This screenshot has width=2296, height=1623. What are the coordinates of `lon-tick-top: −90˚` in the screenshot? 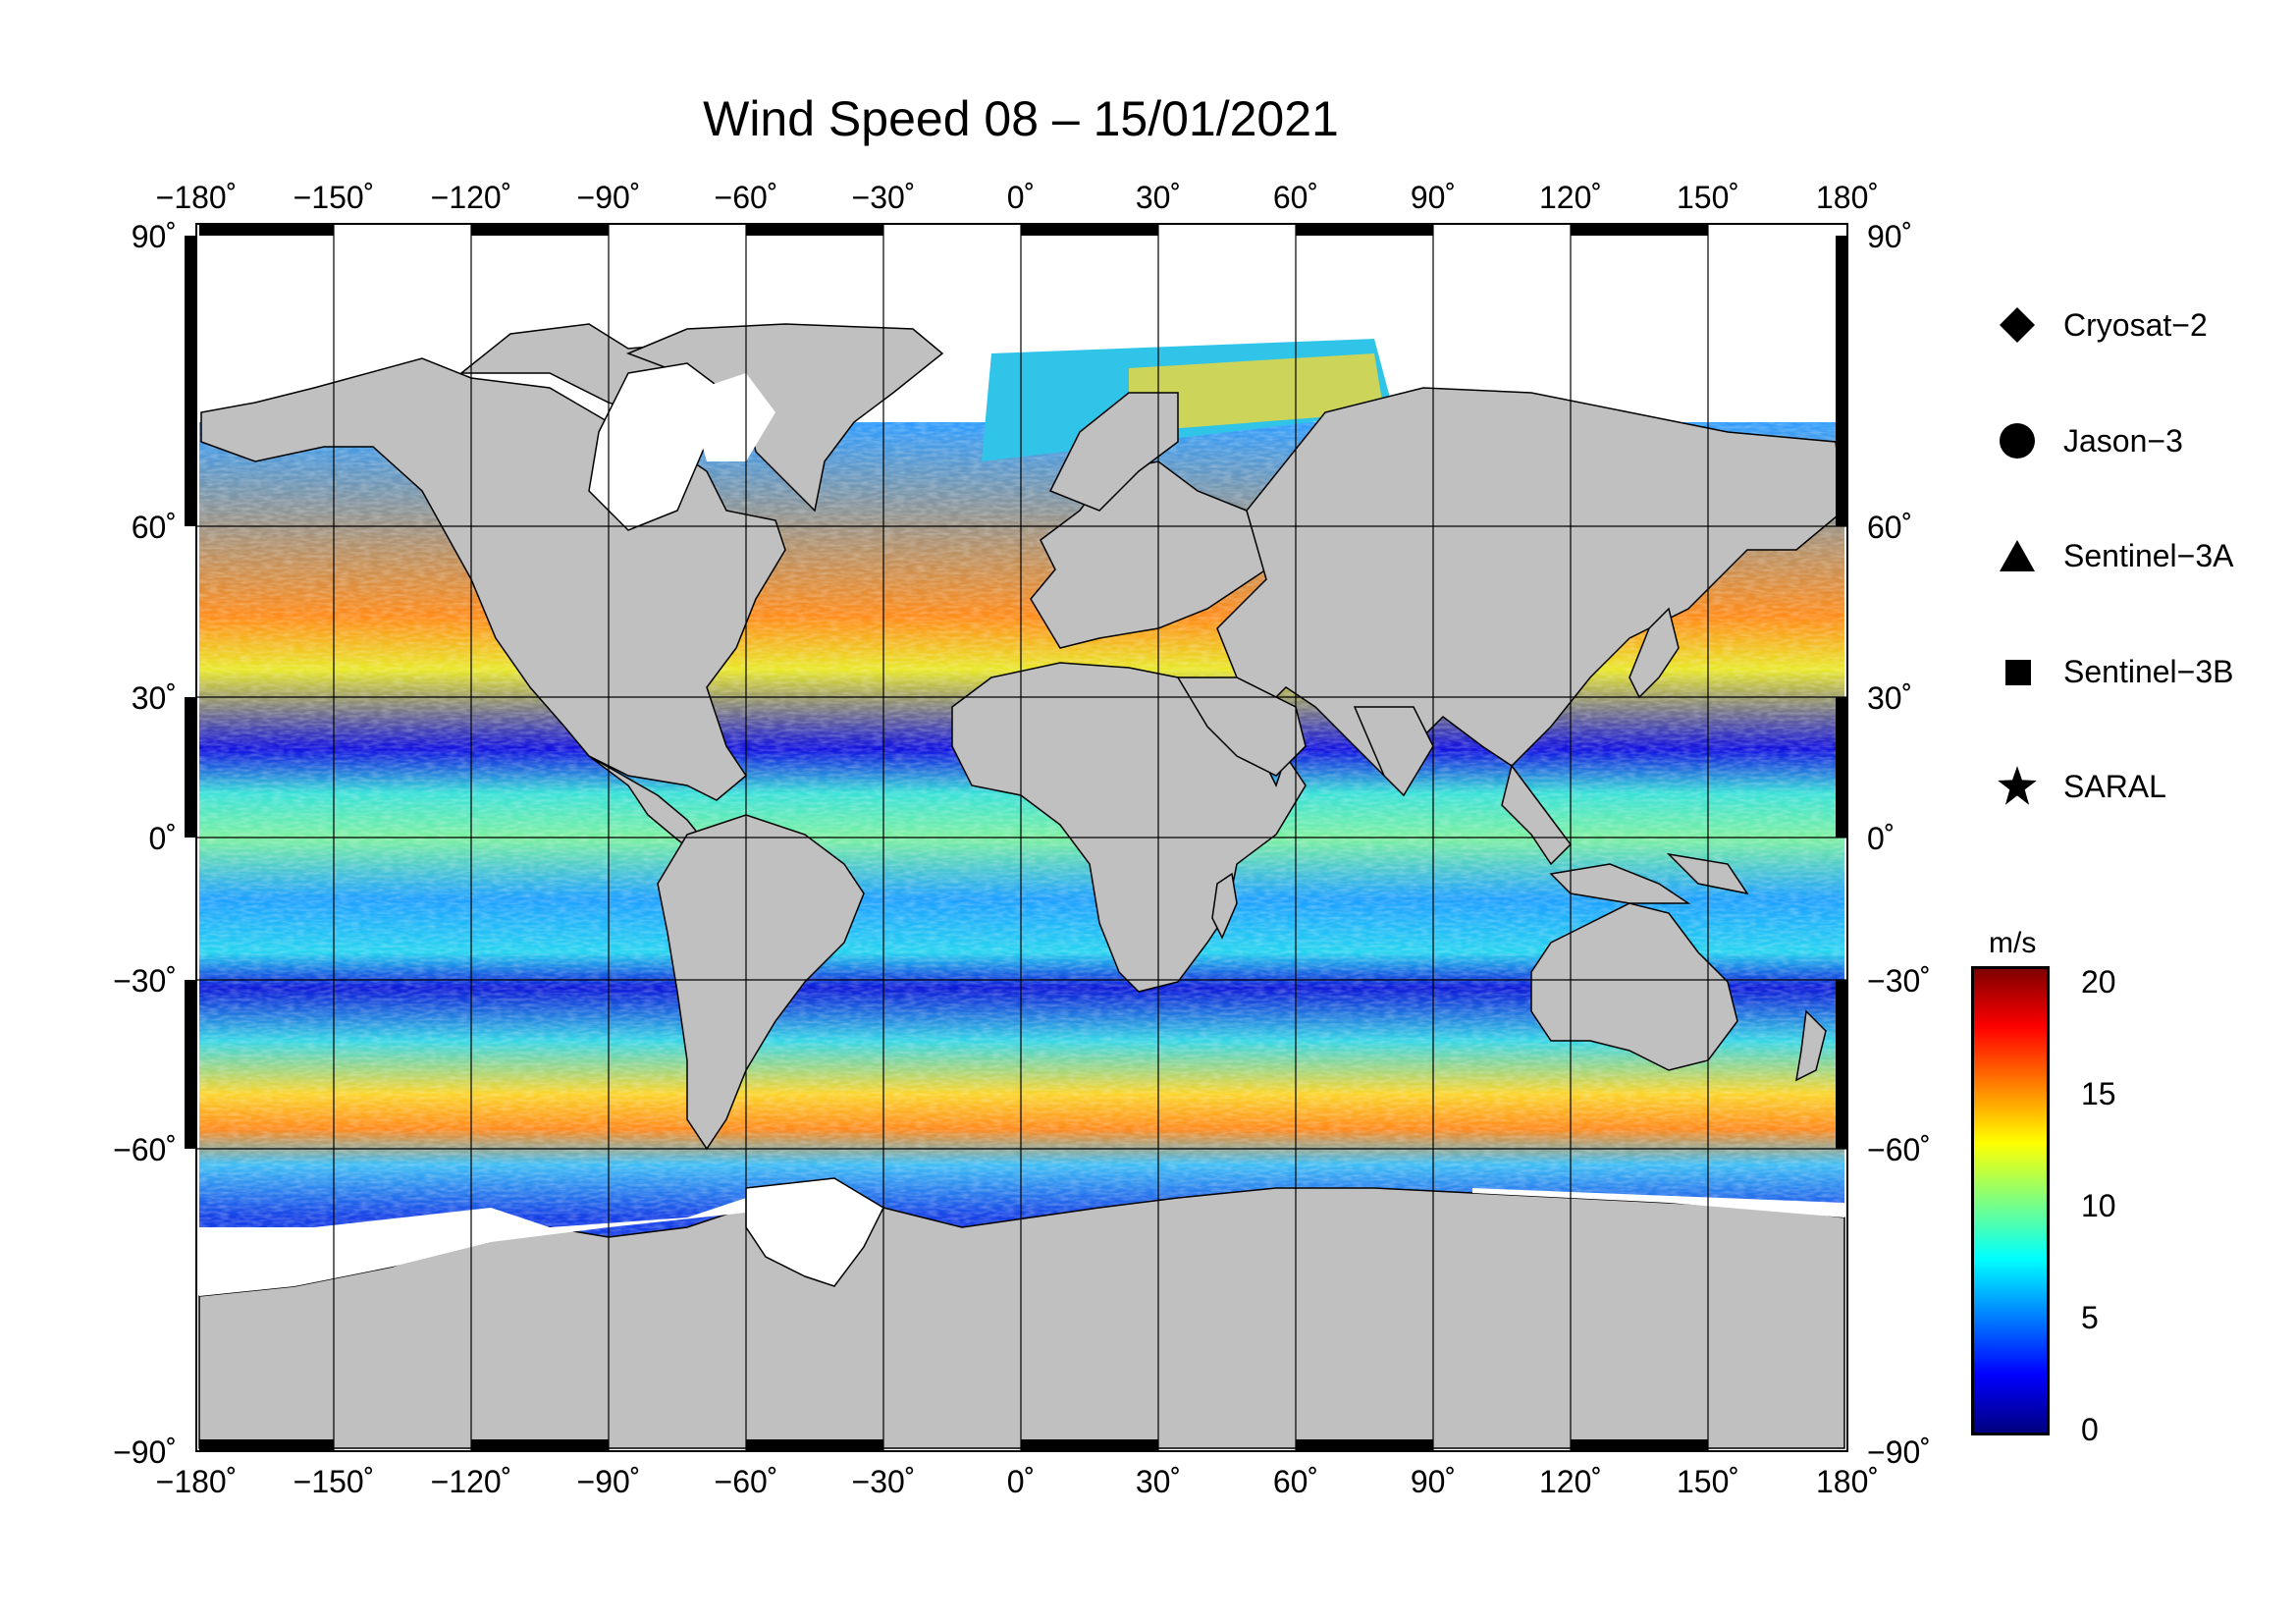 It's located at (609, 198).